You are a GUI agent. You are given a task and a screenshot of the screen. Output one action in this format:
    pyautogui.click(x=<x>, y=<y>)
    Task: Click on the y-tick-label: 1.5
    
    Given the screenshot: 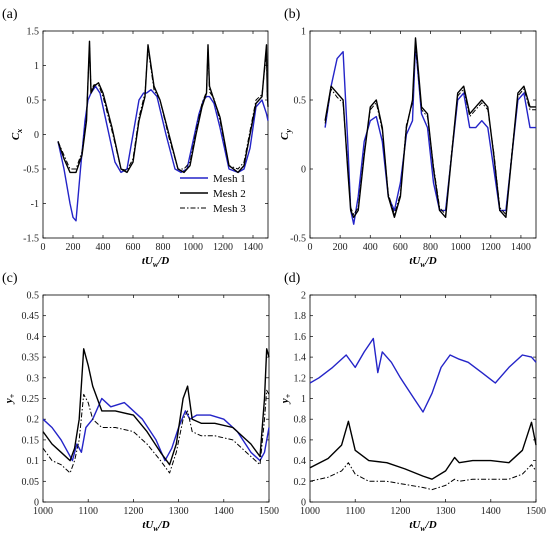 What is the action you would take?
    pyautogui.click(x=33, y=32)
    